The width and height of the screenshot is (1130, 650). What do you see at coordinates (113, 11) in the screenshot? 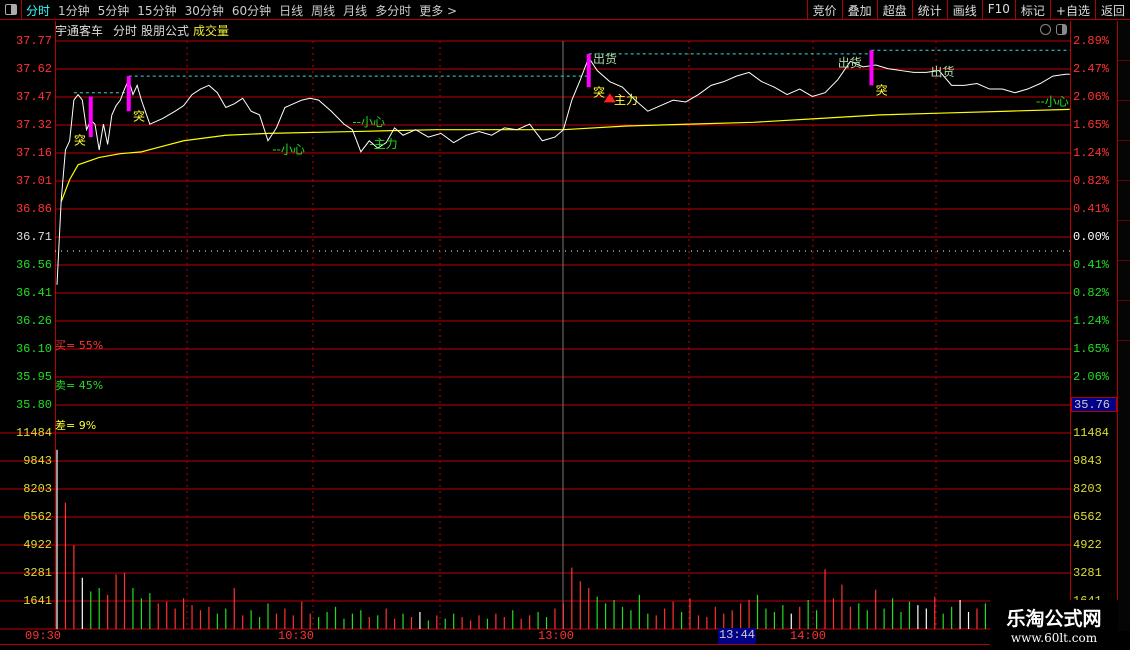
I see `tab-5min: 5分钟` at bounding box center [113, 11].